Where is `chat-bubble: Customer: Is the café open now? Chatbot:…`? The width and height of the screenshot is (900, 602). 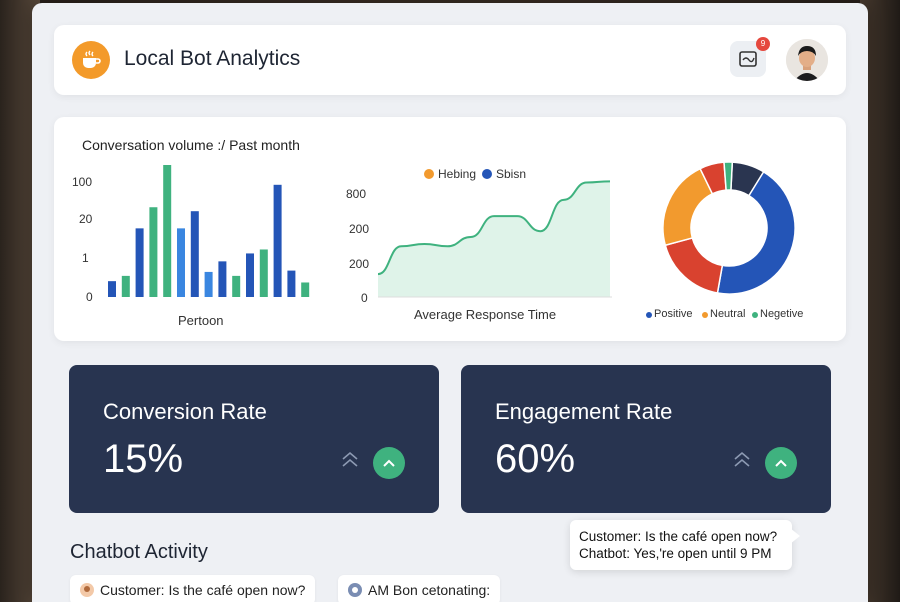 chat-bubble: Customer: Is the café open now? Chatbot:… is located at coordinates (681, 545).